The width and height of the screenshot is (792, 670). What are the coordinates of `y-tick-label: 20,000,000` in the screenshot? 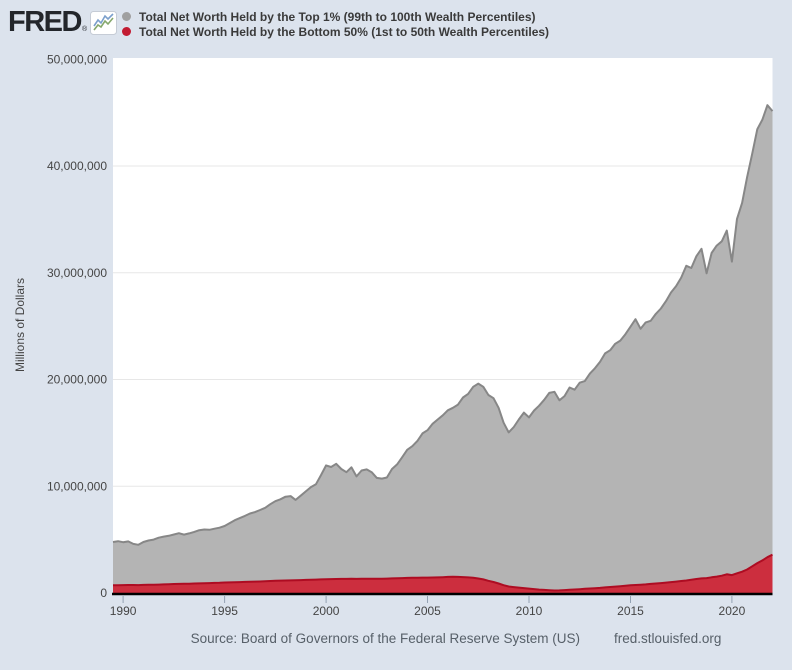 It's located at (77, 380).